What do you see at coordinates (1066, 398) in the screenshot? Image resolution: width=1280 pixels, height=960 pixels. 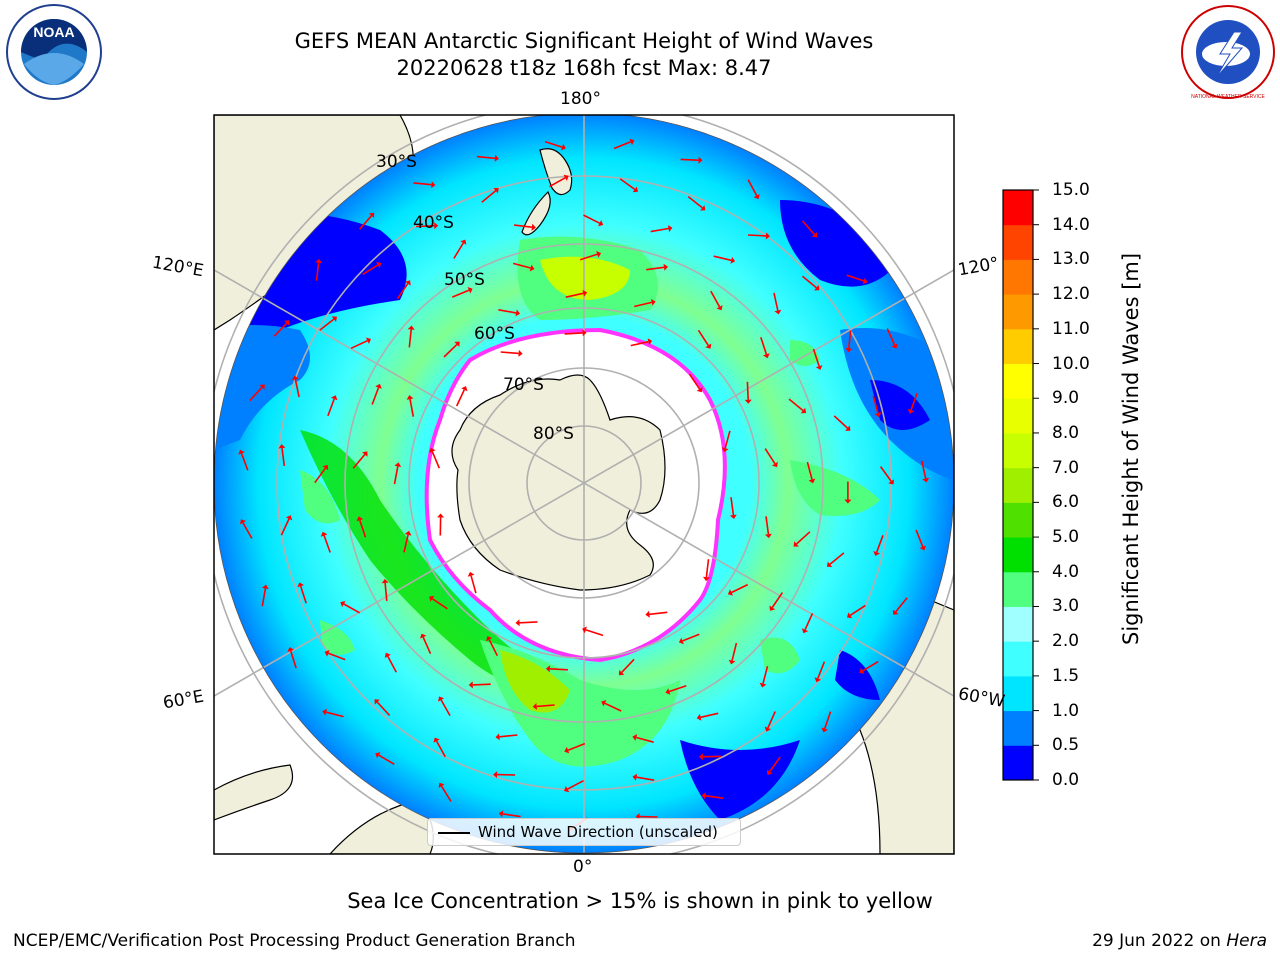 I see `colorbar-tick-label: 9.0` at bounding box center [1066, 398].